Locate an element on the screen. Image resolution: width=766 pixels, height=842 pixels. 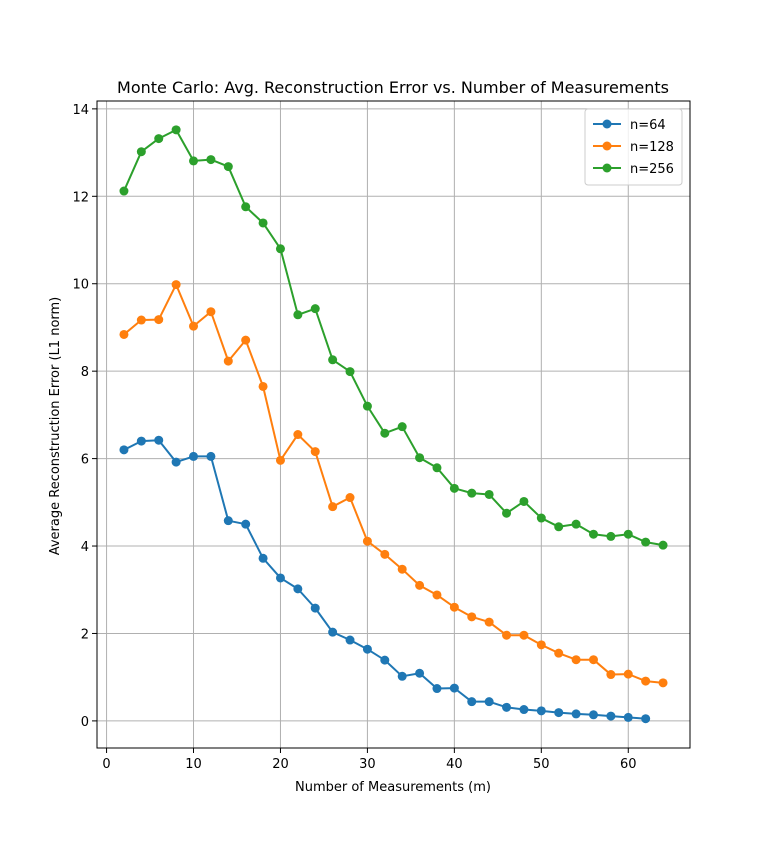
legend-item-n-128: n=128 is located at coordinates (633, 147).